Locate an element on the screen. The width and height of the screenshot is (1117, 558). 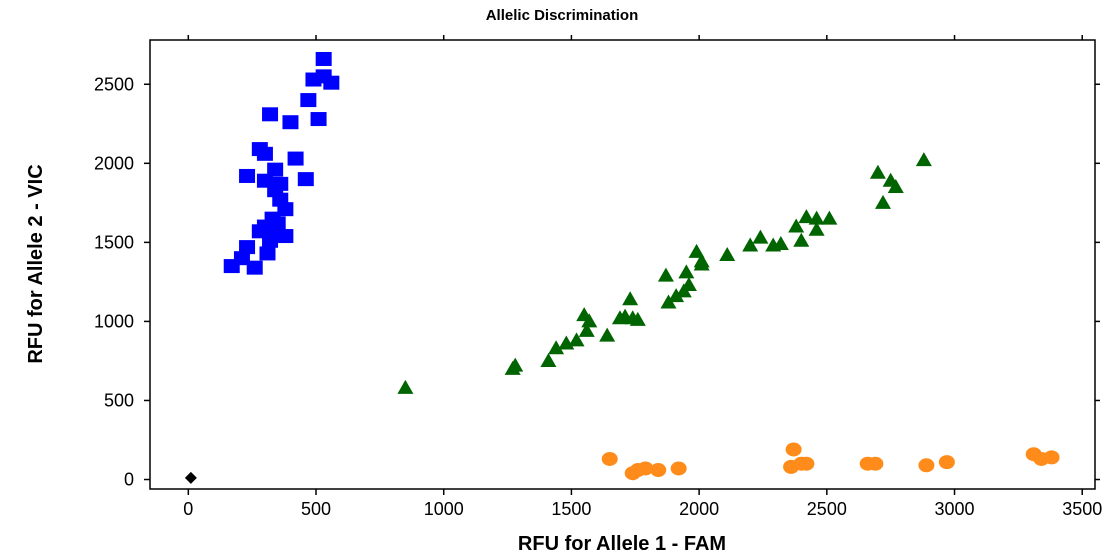
x-tick-label: 2500 is located at coordinates (827, 509).